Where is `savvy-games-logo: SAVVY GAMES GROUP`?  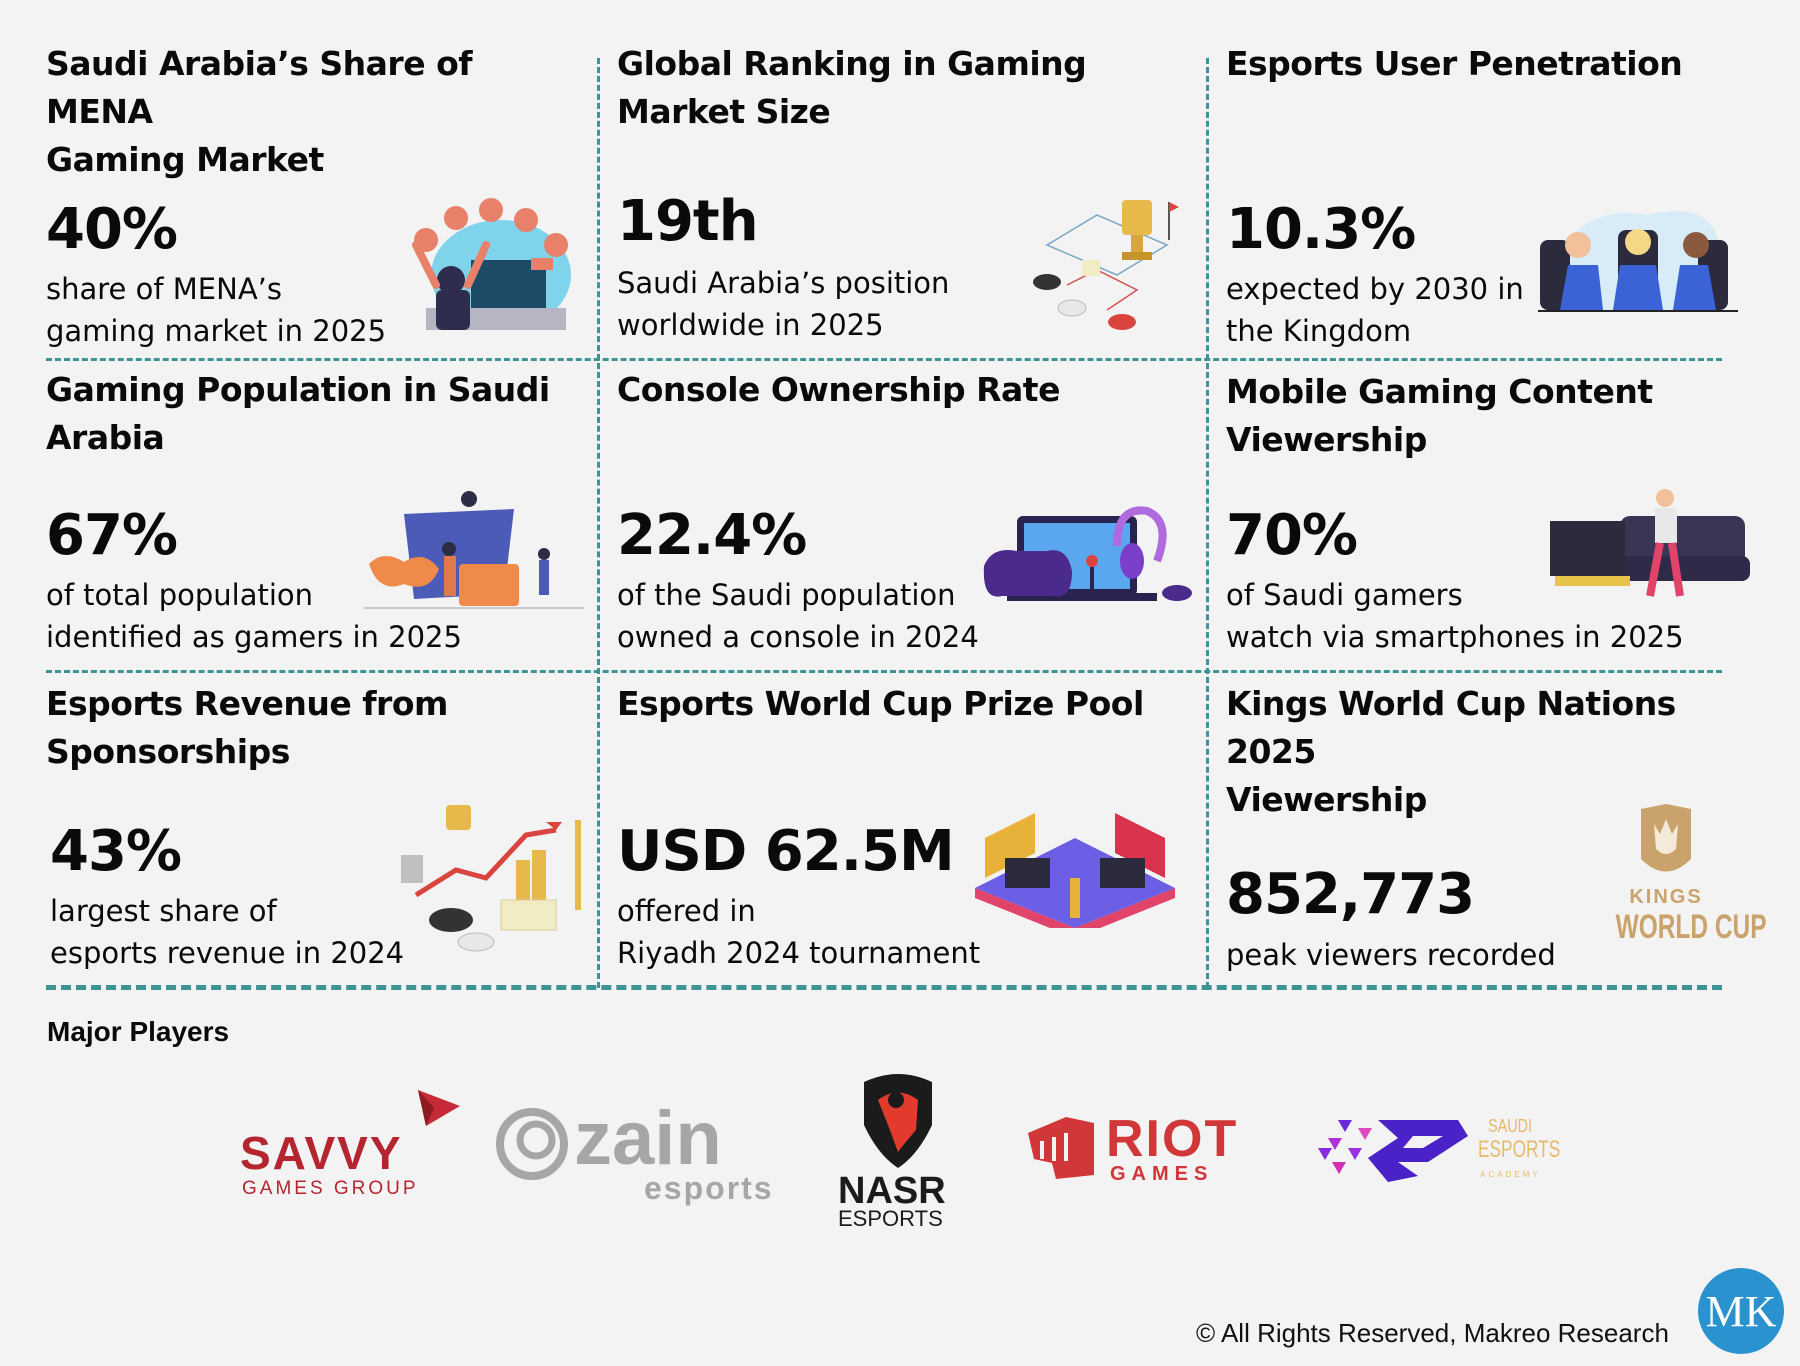 savvy-games-logo: SAVVY GAMES GROUP is located at coordinates (350, 1143).